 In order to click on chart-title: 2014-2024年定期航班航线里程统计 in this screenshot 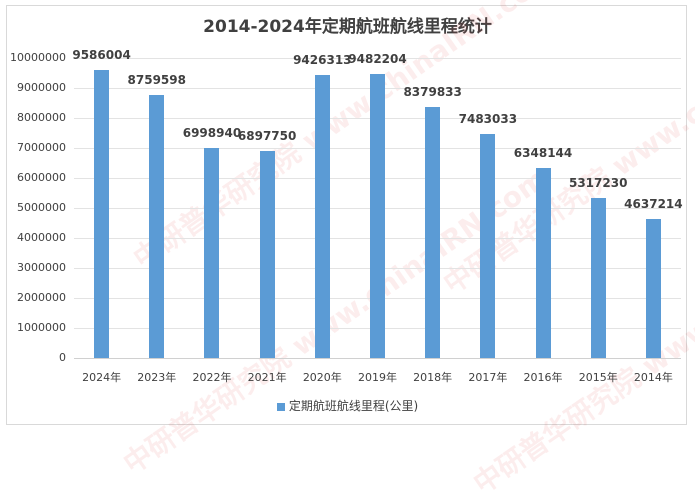, I will do `click(347, 27)`.